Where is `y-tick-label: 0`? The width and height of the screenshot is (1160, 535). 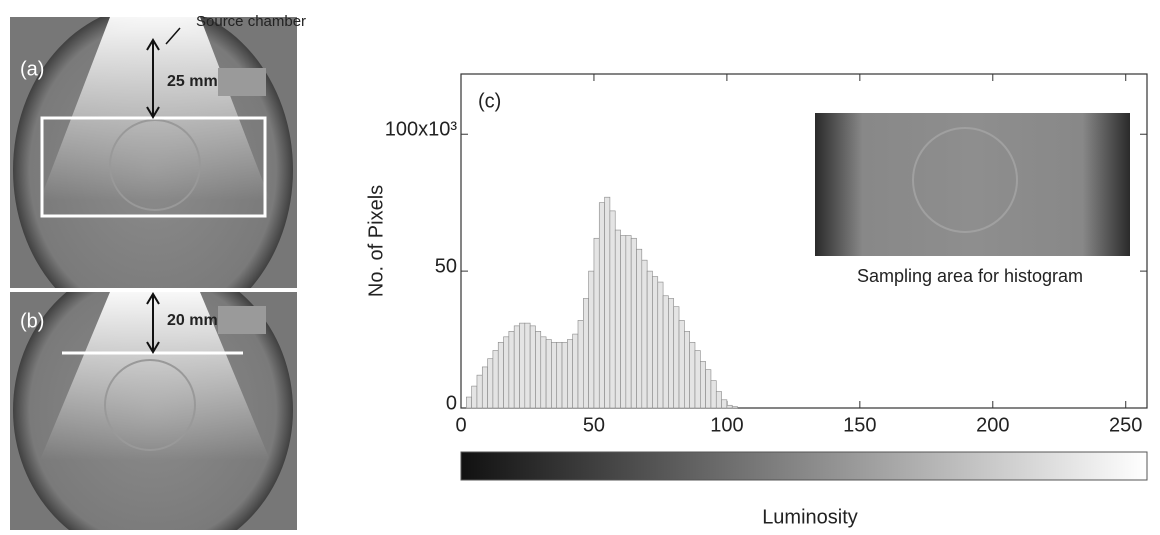 y-tick-label: 0 is located at coordinates (451, 403).